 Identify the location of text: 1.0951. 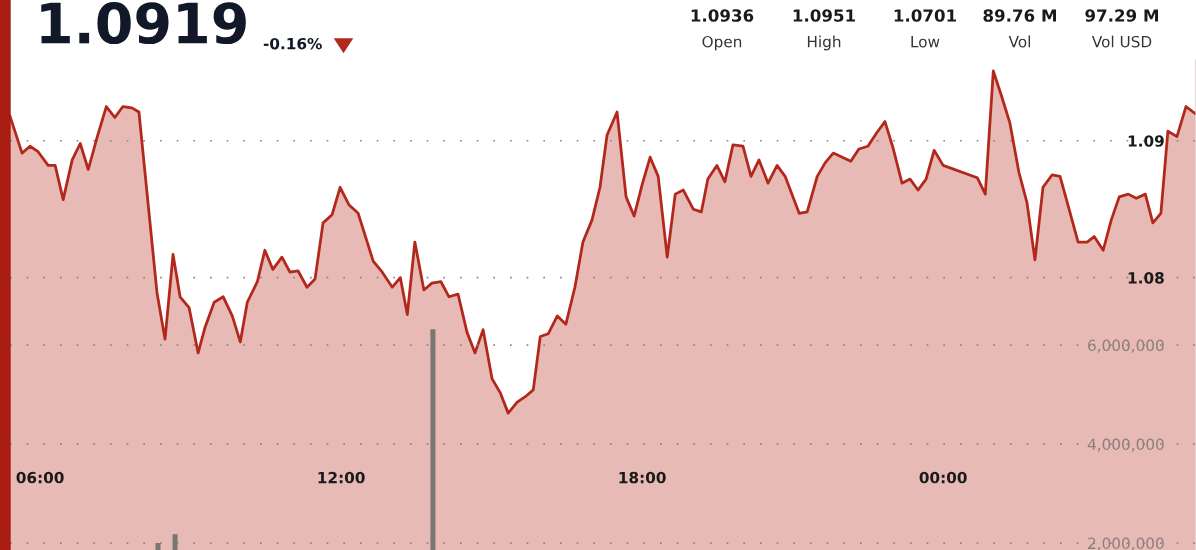
(824, 15).